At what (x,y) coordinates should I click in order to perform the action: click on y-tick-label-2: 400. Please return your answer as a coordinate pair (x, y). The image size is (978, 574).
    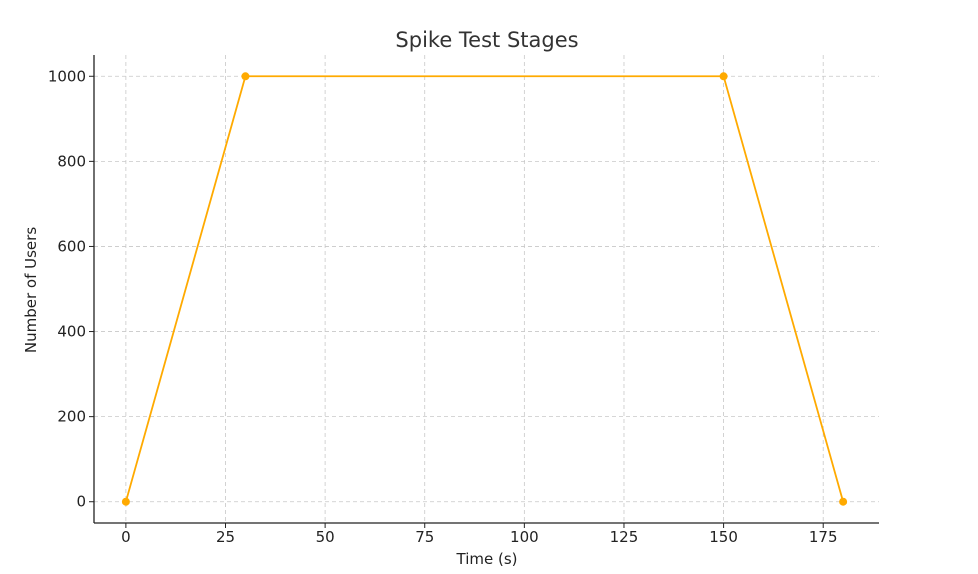
    Looking at the image, I should click on (71, 332).